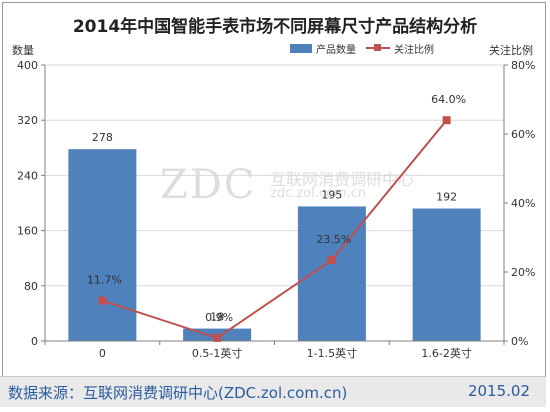 Image resolution: width=550 pixels, height=412 pixels. I want to click on left-tick-label: 320, so click(27, 120).